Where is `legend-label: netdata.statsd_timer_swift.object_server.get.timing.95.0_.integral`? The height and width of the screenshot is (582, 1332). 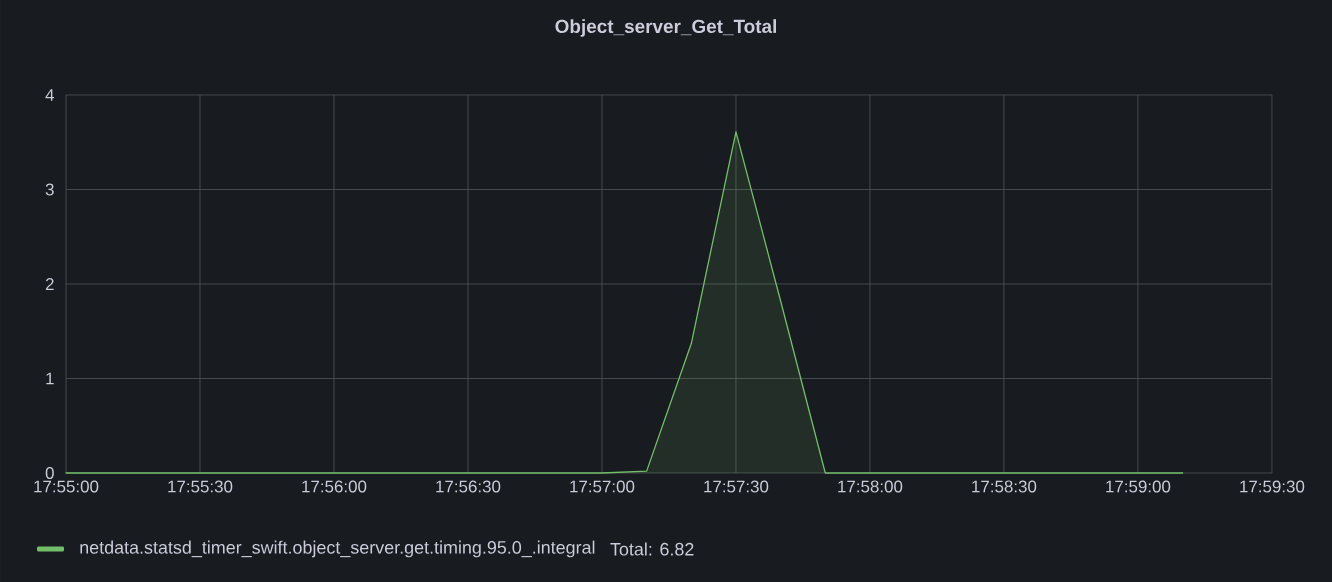 legend-label: netdata.statsd_timer_swift.object_server.get.timing.95.0_.integral is located at coordinates (337, 549).